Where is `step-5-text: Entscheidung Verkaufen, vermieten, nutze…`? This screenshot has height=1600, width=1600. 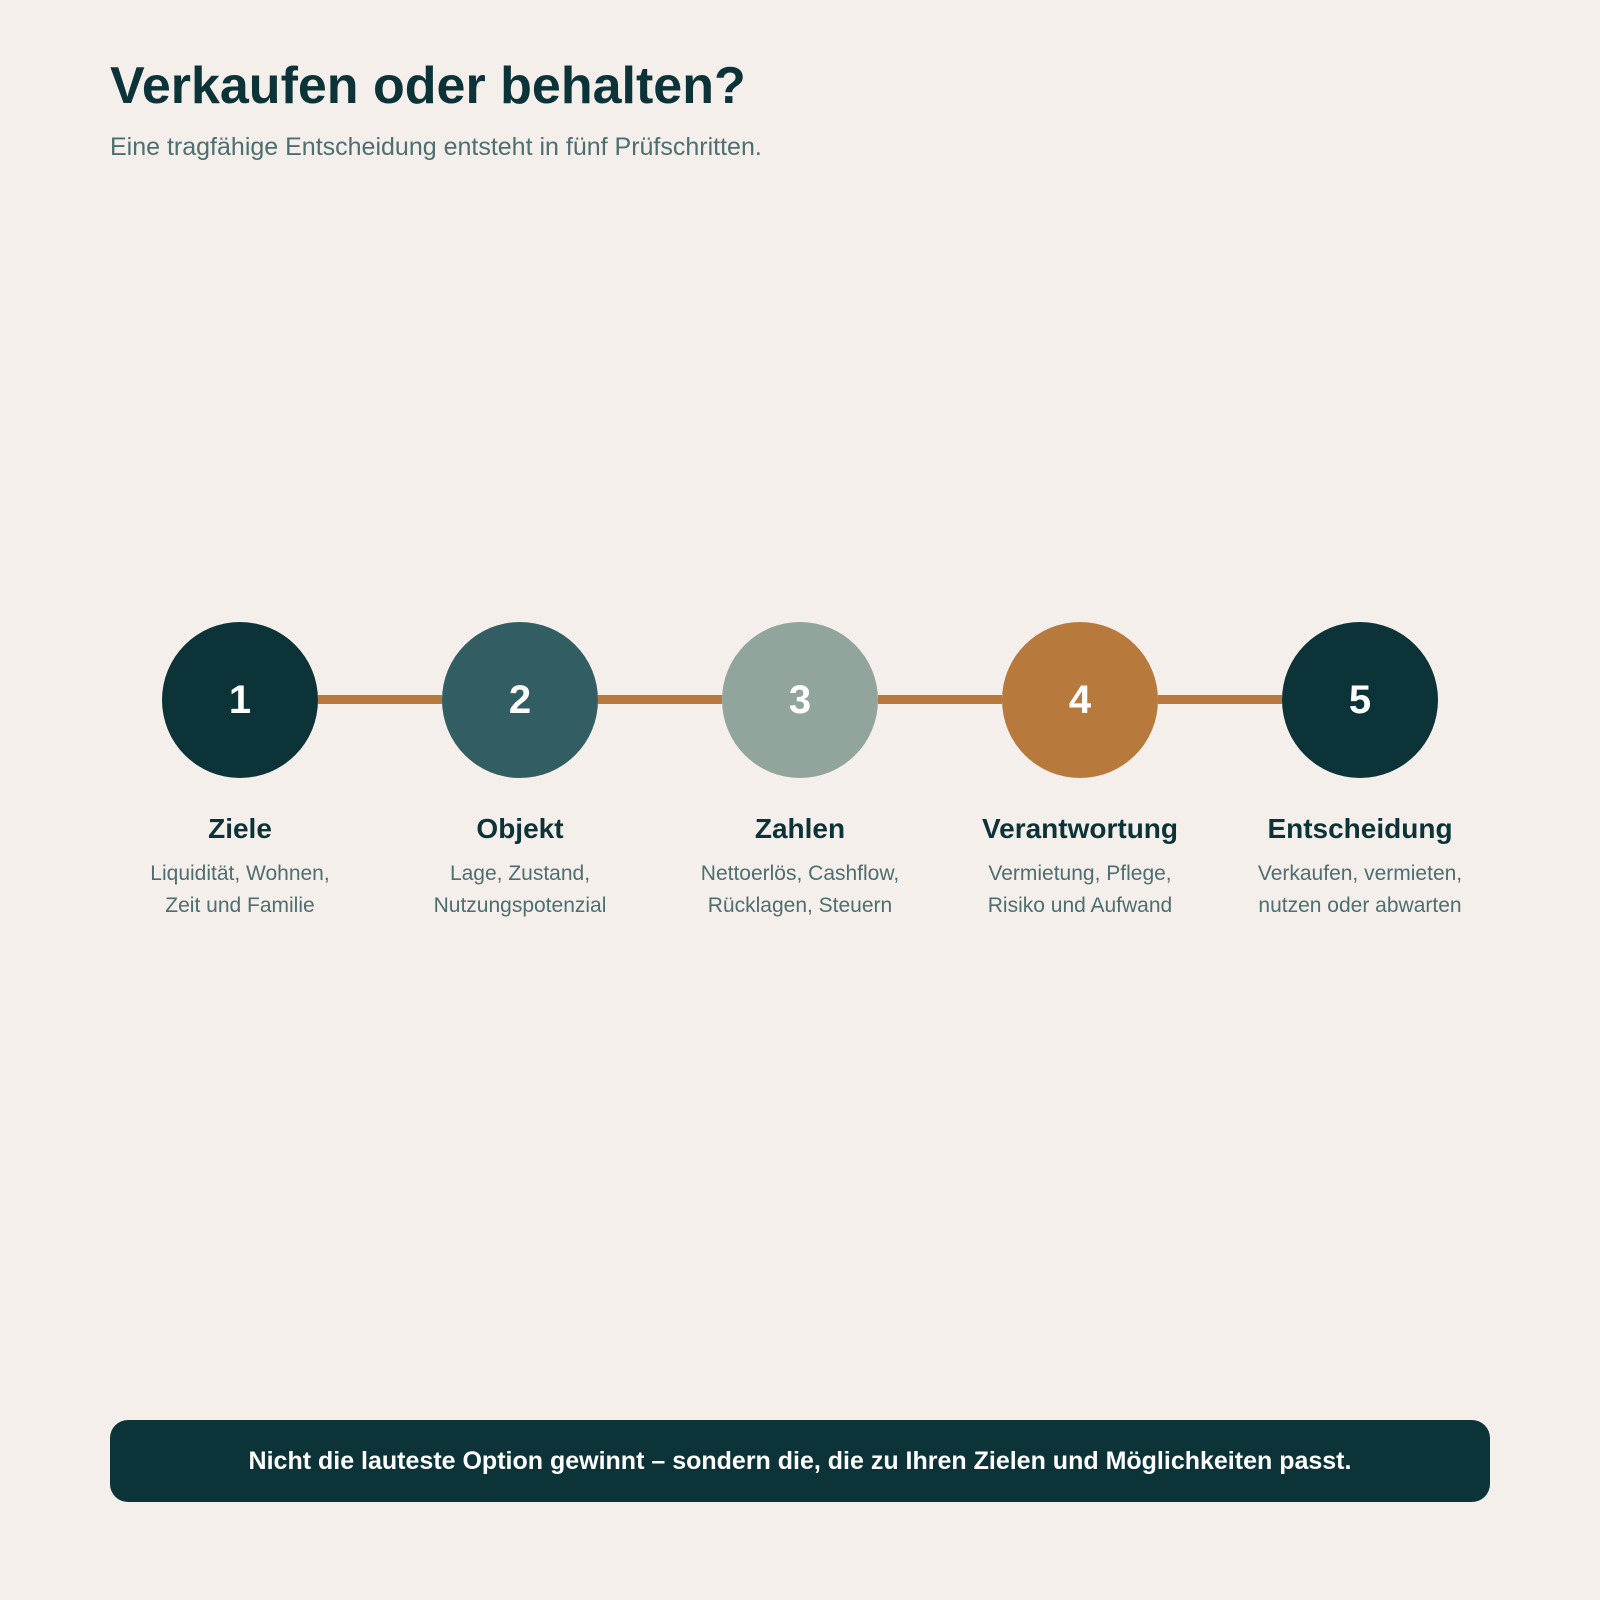 step-5-text: Entscheidung Verkaufen, vermieten, nutze… is located at coordinates (1360, 867).